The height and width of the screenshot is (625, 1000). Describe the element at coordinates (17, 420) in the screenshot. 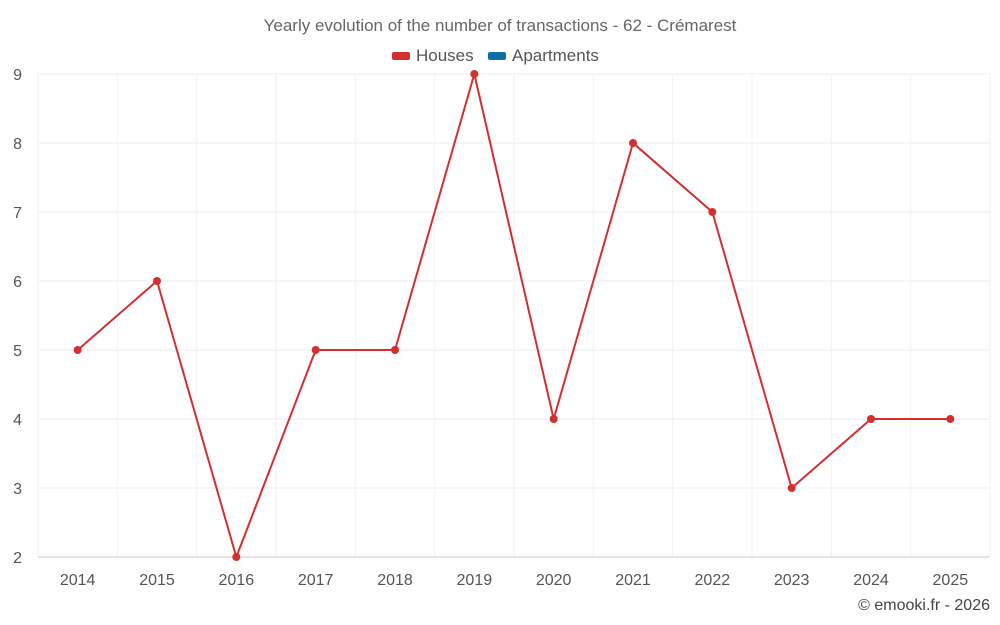

I see `y-tick-label: 4` at that location.